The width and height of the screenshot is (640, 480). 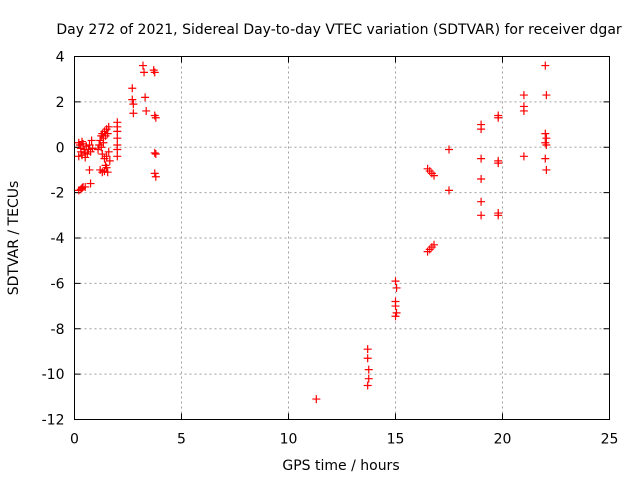 I want to click on x-tick-label: 5, so click(x=181, y=440).